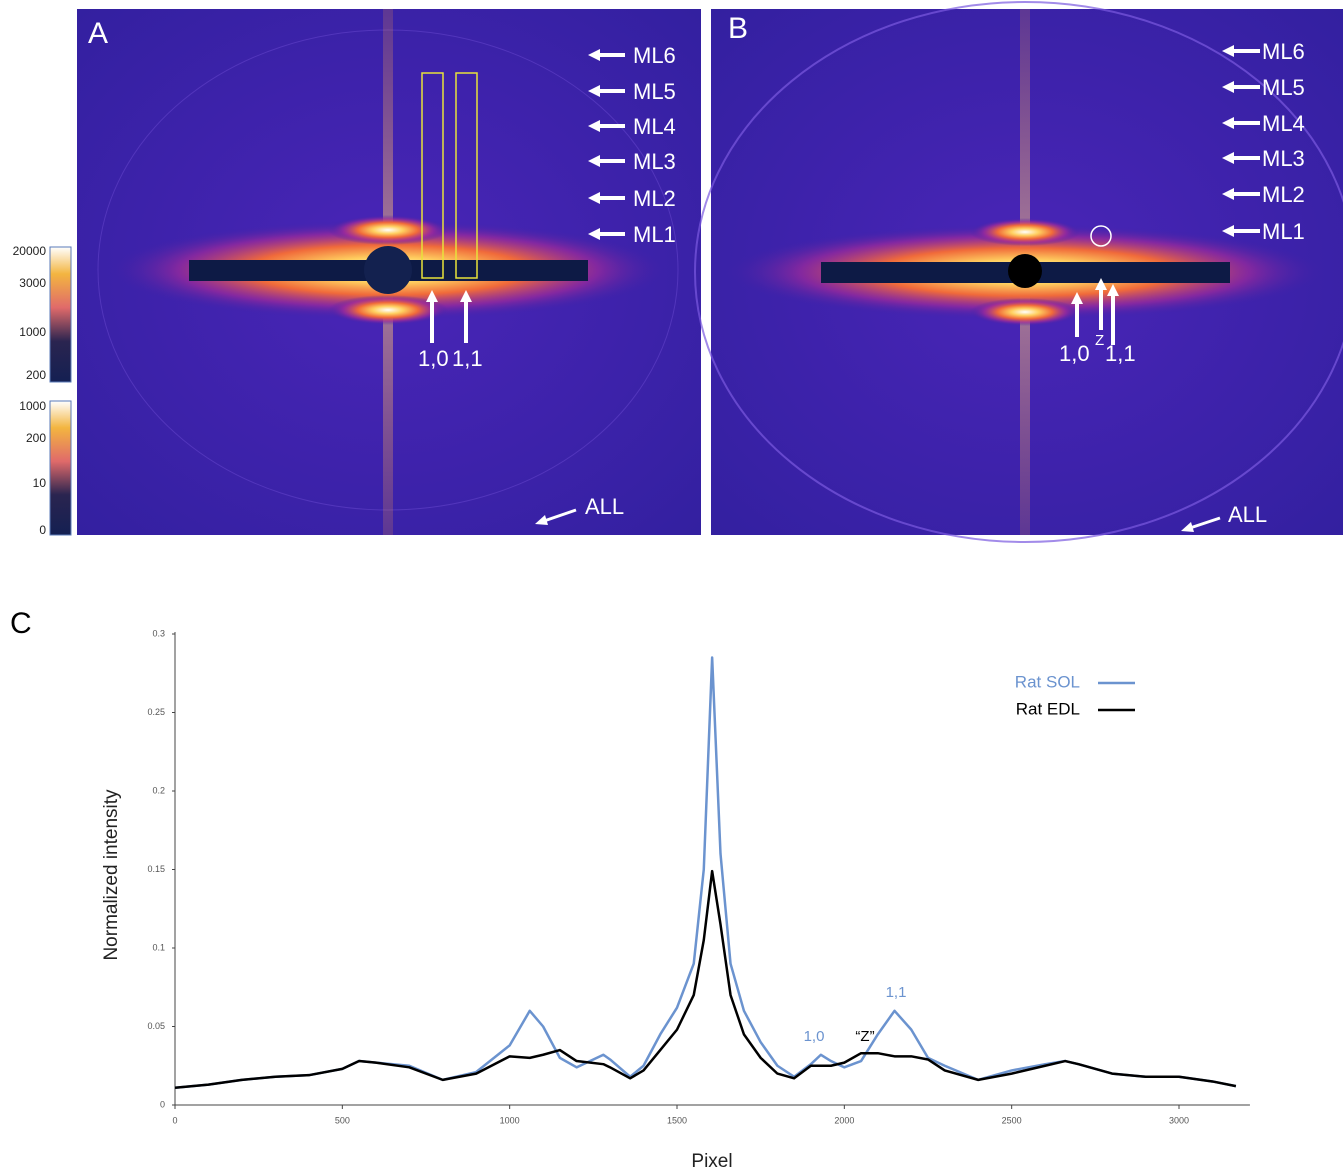 This screenshot has width=1343, height=1173. Describe the element at coordinates (162, 1104) in the screenshot. I see `y-tick-label: 0` at that location.